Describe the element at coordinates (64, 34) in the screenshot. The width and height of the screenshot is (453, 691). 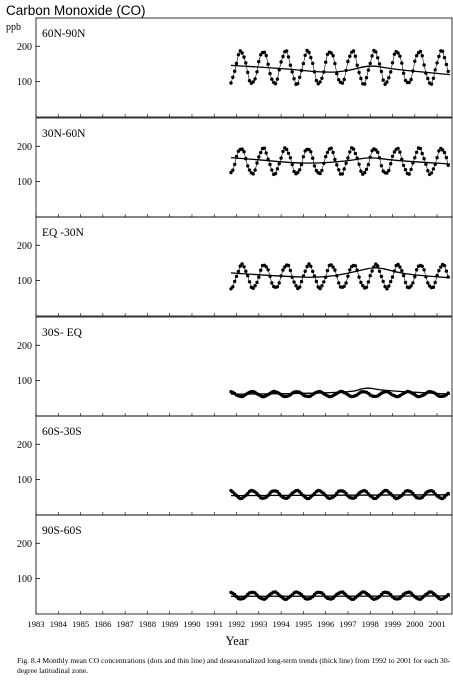
I see `panel-label: 60N-90N` at that location.